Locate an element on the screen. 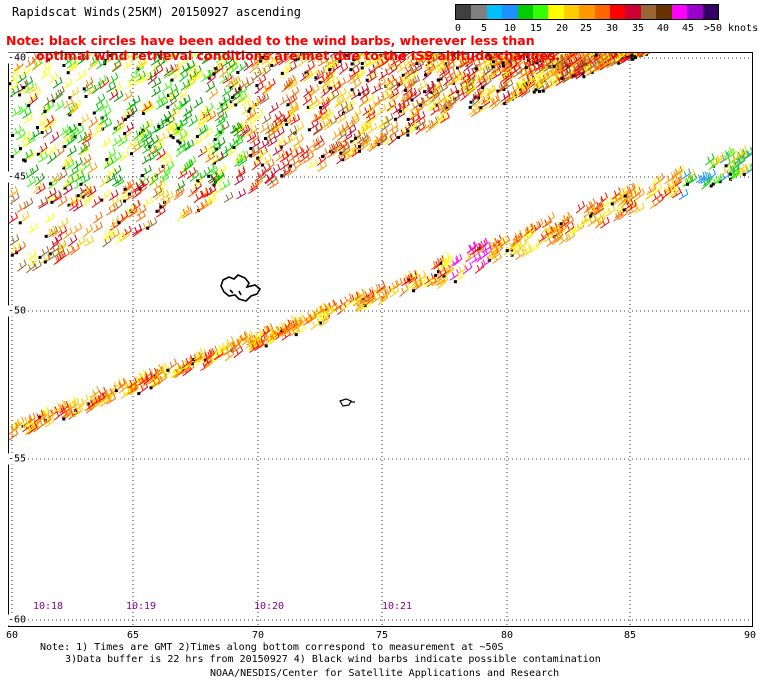 The height and width of the screenshot is (688, 760). colorbar-cell is located at coordinates (541, 12).